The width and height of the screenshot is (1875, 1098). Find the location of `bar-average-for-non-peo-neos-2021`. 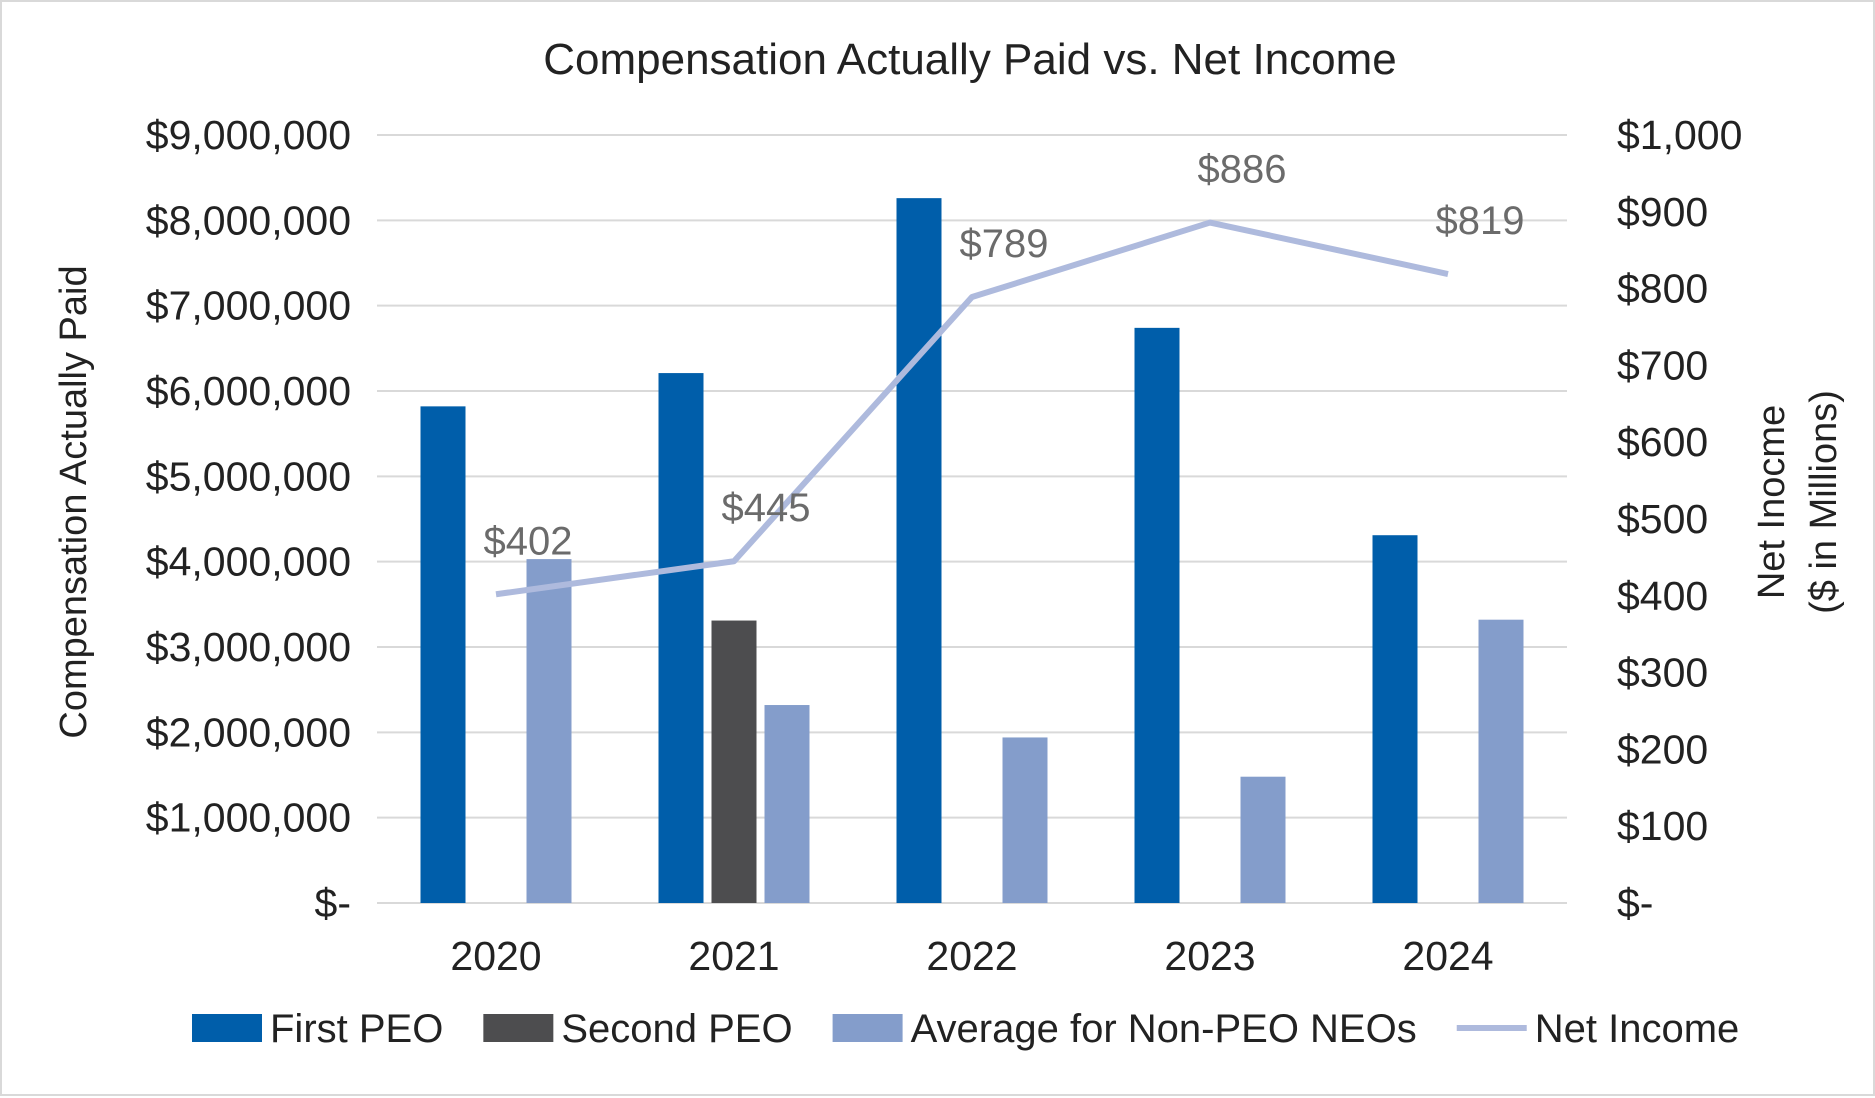

bar-average-for-non-peo-neos-2021 is located at coordinates (787, 804).